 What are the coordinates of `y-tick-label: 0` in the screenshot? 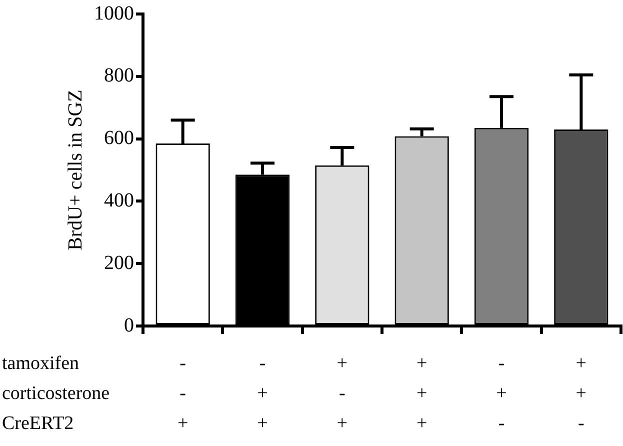 It's located at (129, 325).